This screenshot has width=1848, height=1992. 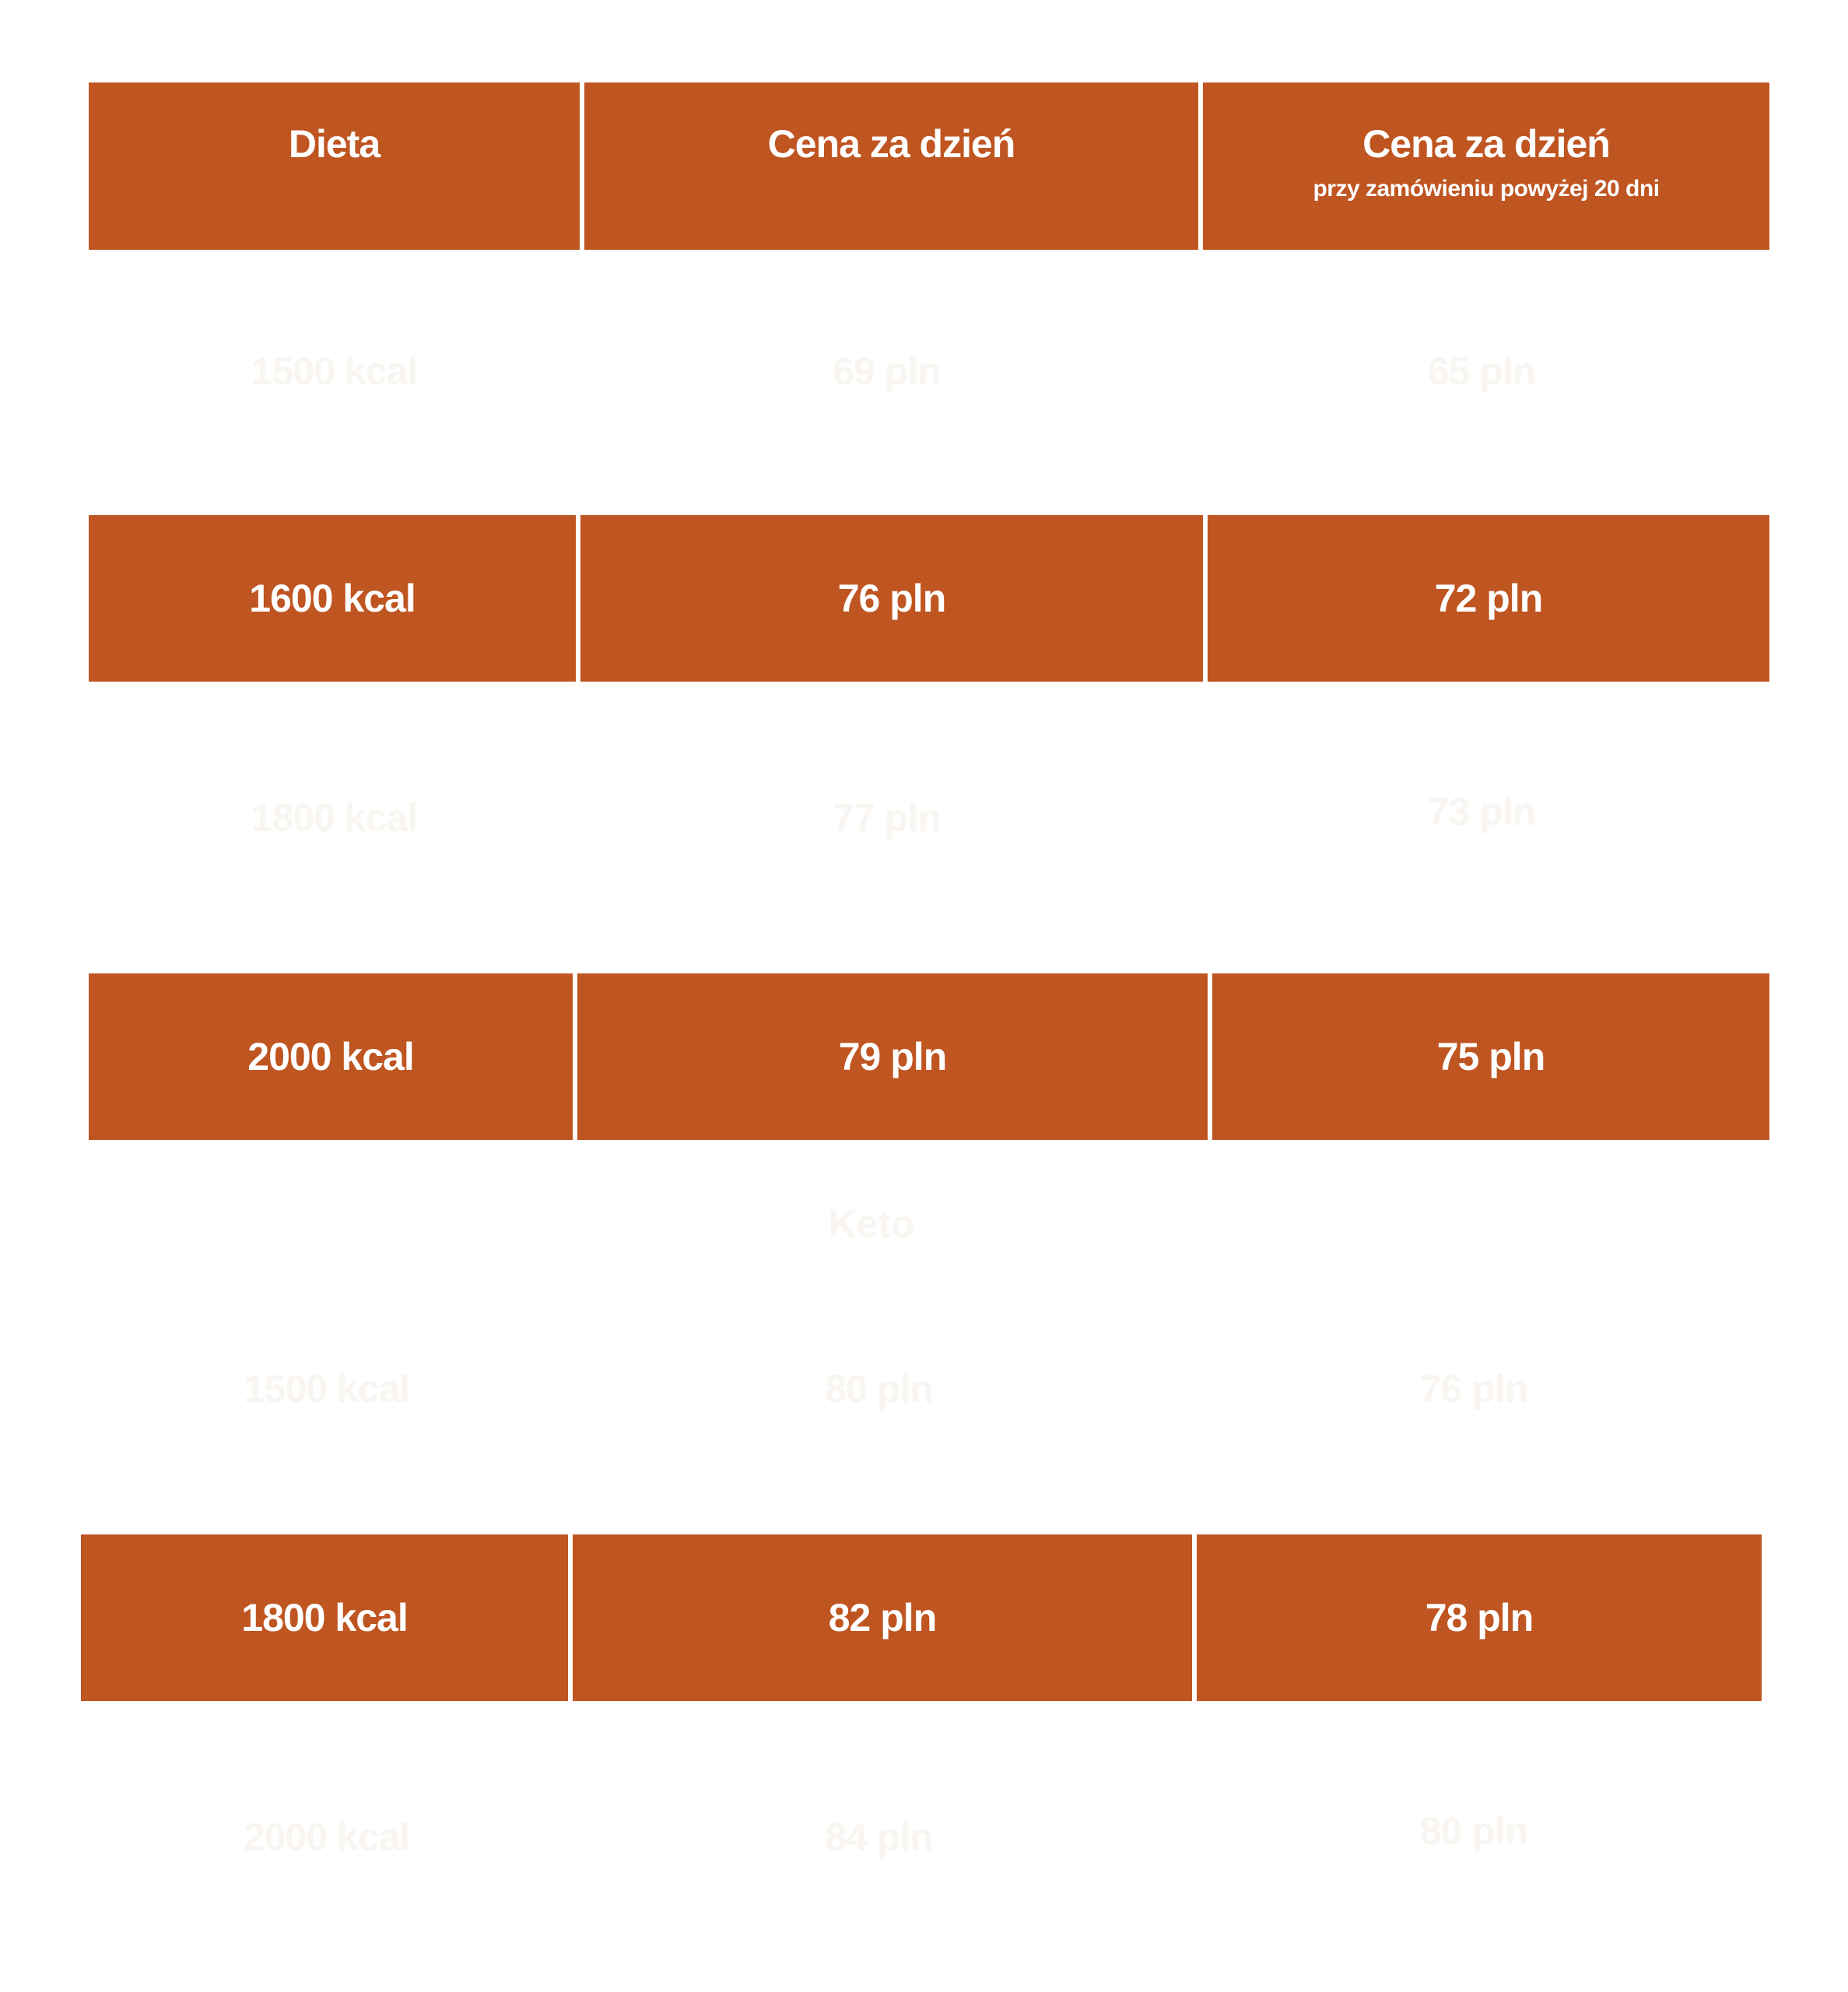 What do you see at coordinates (887, 818) in the screenshot?
I see `price-cell: 77 pln` at bounding box center [887, 818].